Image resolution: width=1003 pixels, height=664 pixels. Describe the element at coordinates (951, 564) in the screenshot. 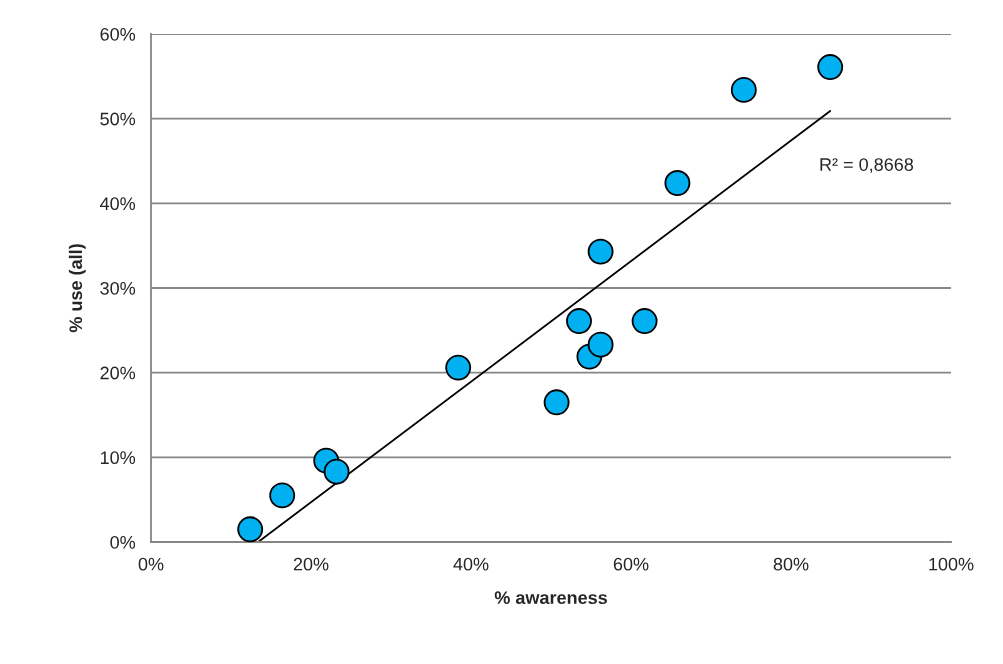

I see `x-tick-label: 100%` at that location.